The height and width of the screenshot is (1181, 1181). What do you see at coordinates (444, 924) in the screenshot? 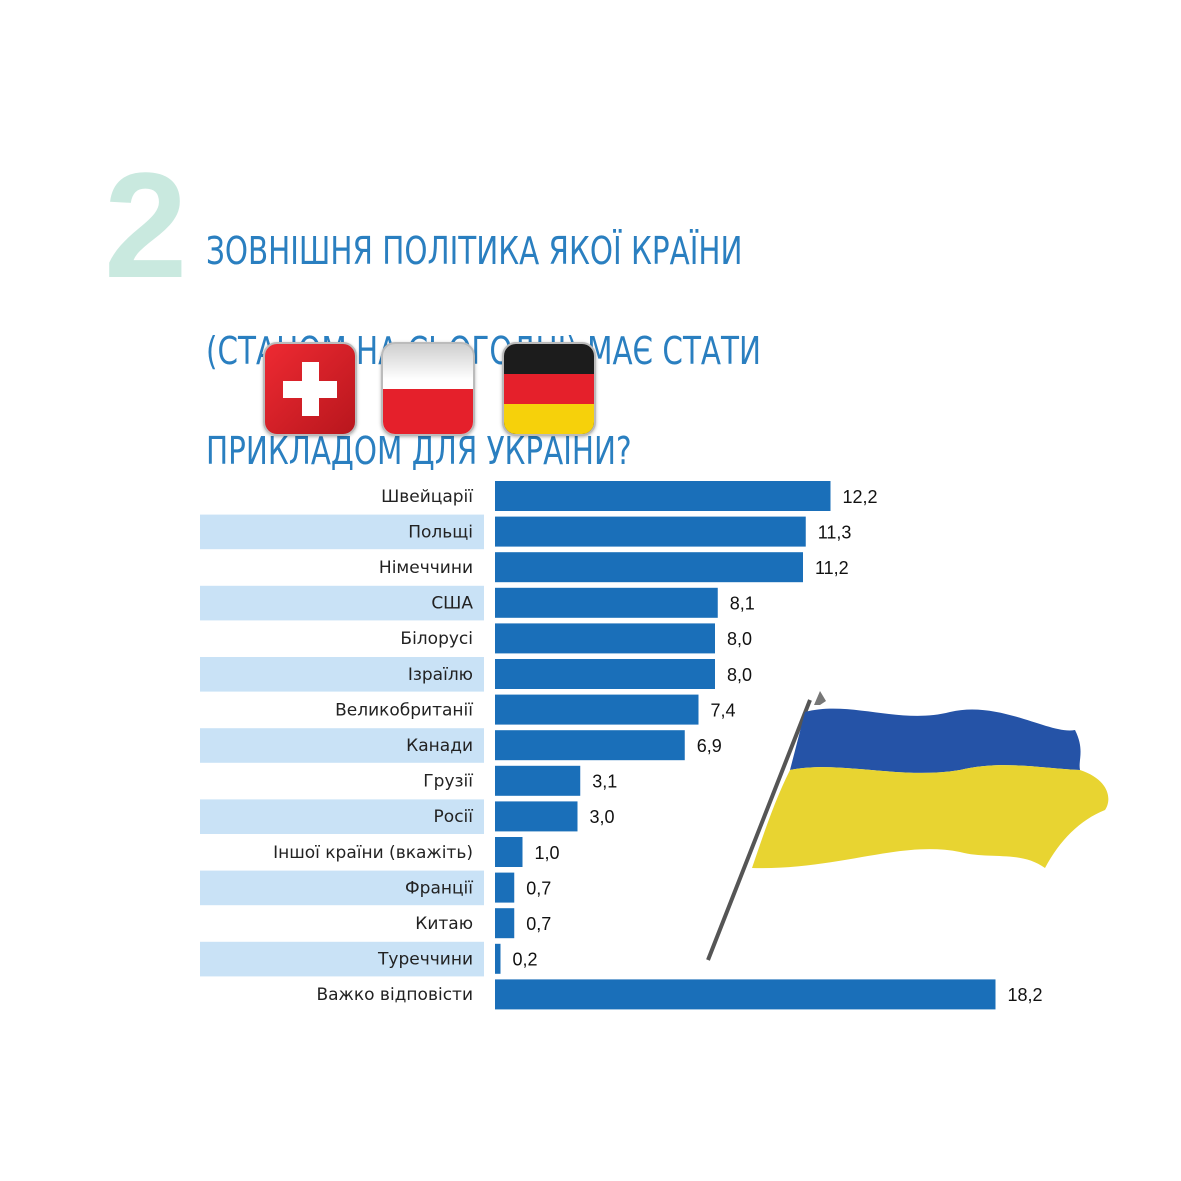
I see `category-label: Китаю` at bounding box center [444, 924].